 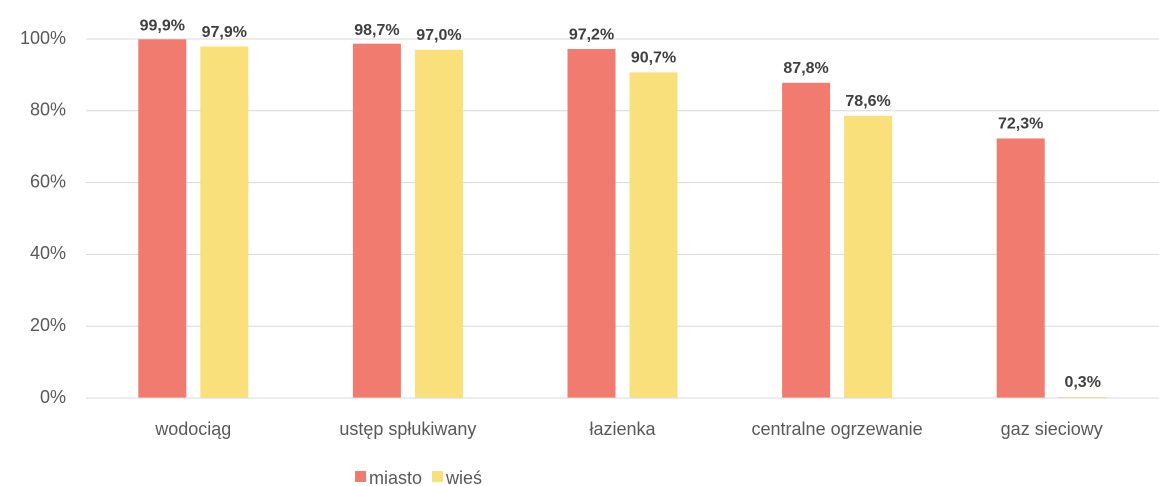 I want to click on value-label: 97,2%, so click(x=591, y=34).